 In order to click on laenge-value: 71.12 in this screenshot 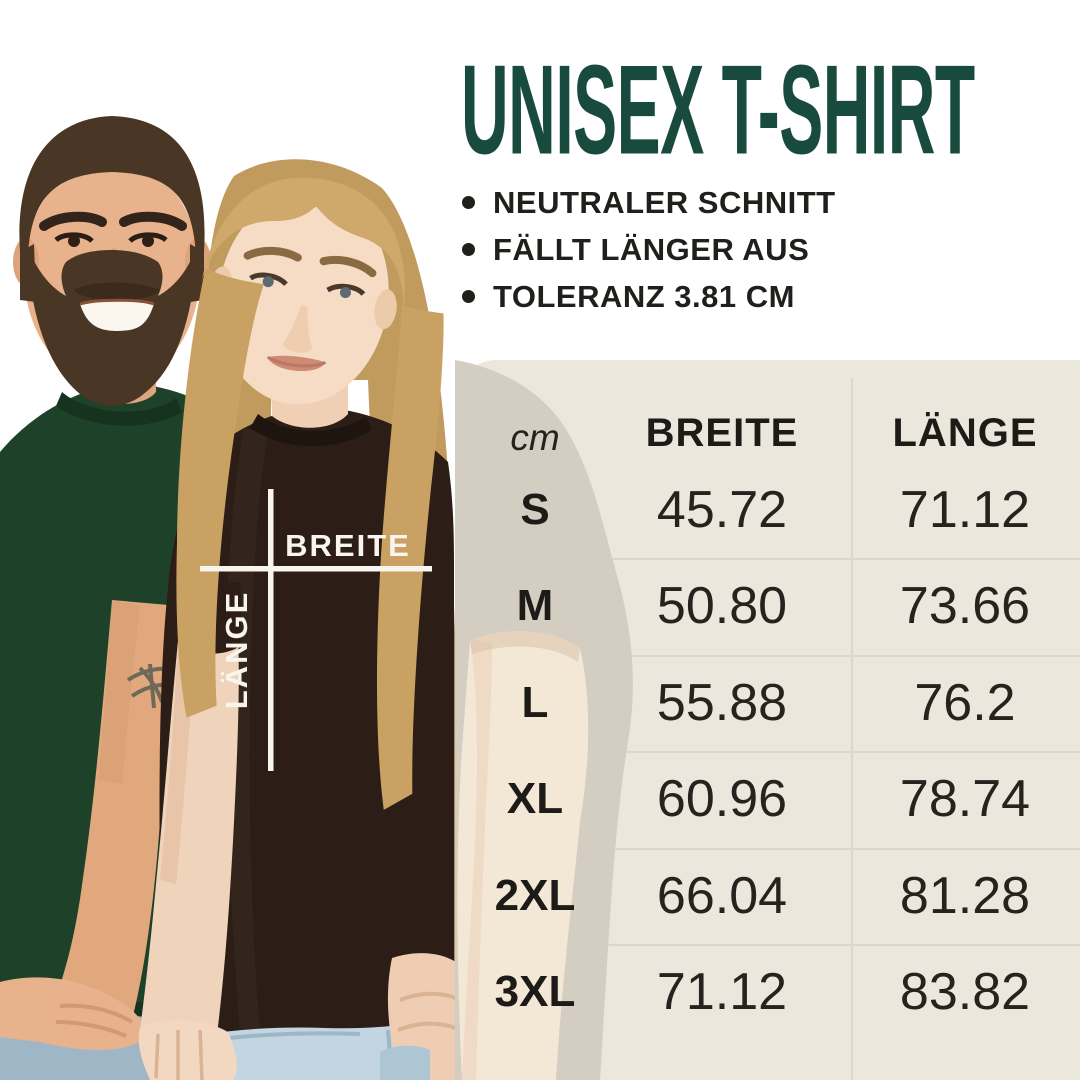, I will do `click(965, 509)`.